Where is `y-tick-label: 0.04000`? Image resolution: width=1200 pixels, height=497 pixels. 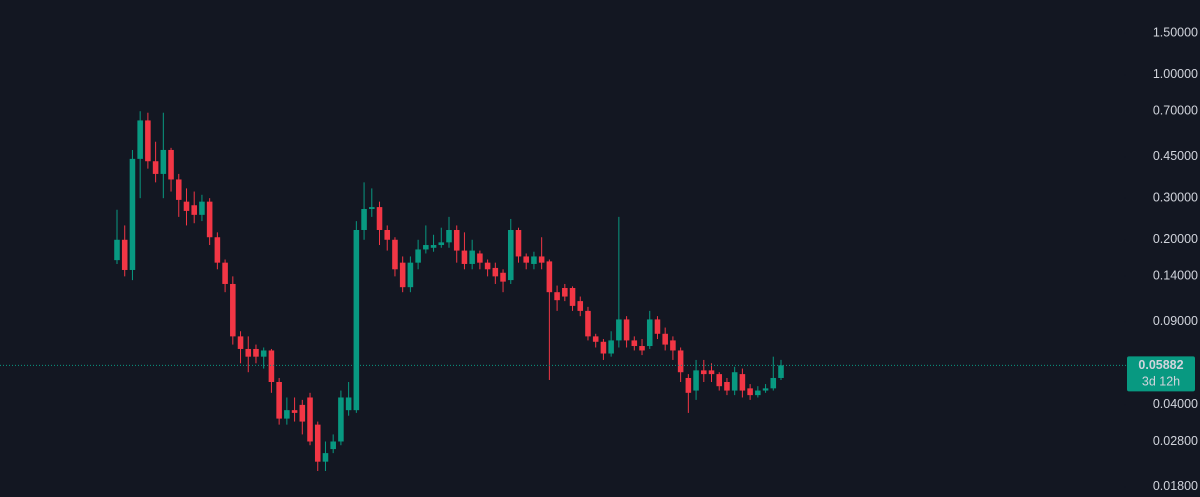
y-tick-label: 0.04000 is located at coordinates (1175, 404).